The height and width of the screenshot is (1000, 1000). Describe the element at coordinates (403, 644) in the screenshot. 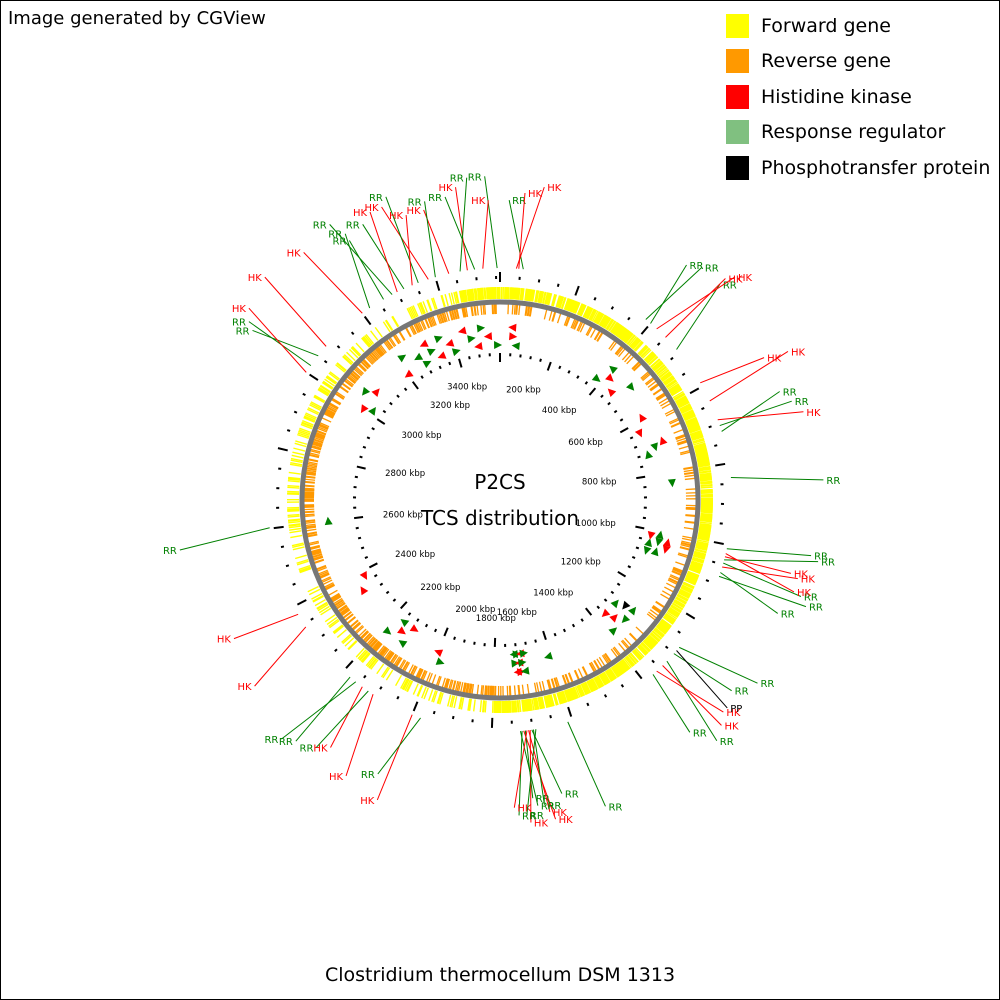

I see `tcs-arrow-rr` at that location.